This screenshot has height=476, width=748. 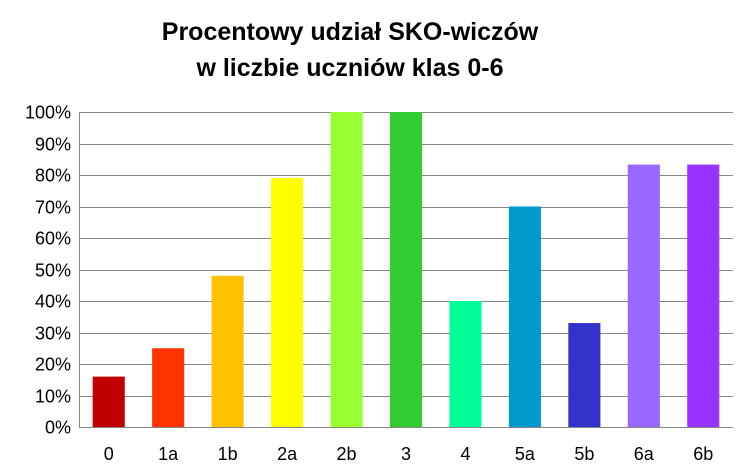 I want to click on y-tick-label: 40%, so click(x=53, y=302).